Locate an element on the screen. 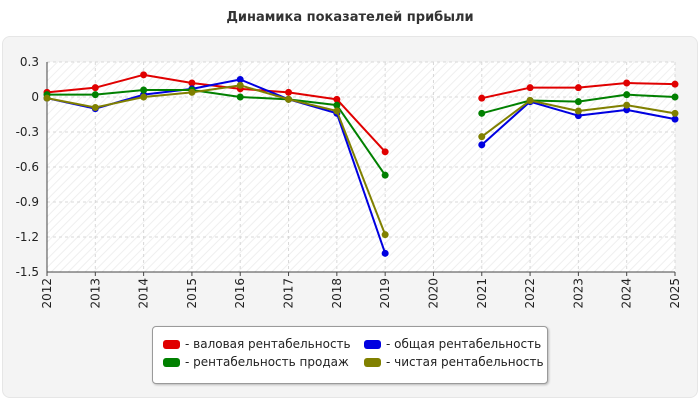 This screenshot has width=700, height=400. y-tick-label: 0.3 is located at coordinates (29, 62).